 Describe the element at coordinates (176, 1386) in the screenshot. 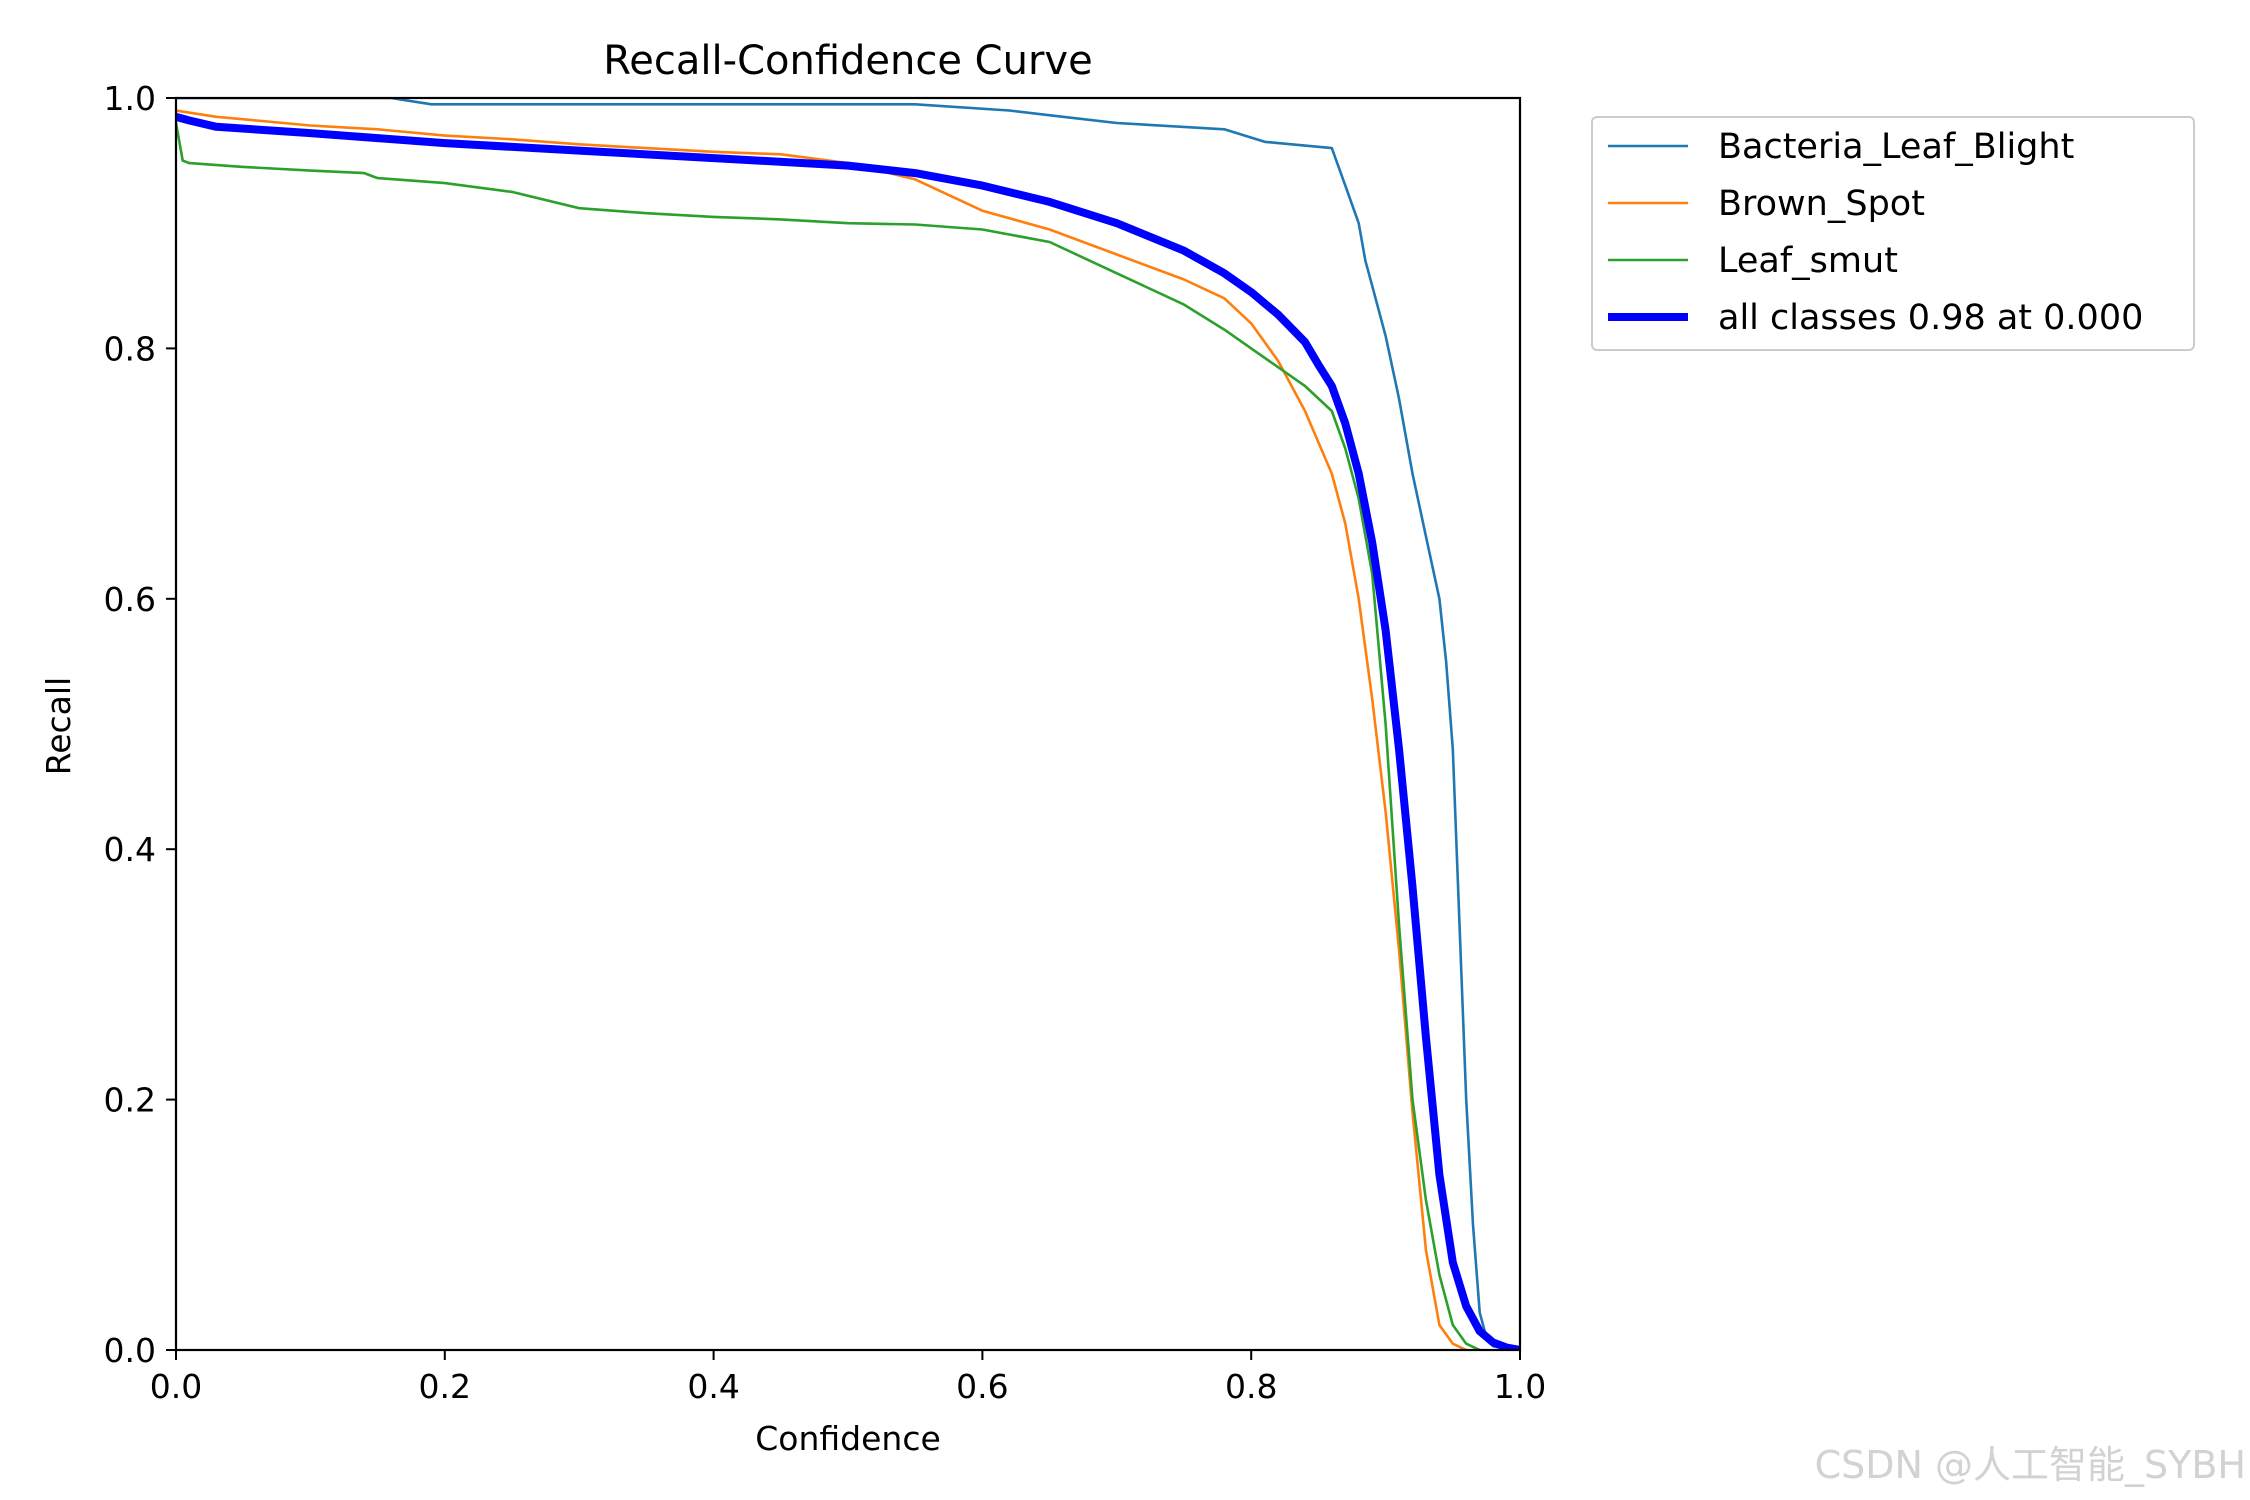

I see `x-tick-label: 0.0` at that location.